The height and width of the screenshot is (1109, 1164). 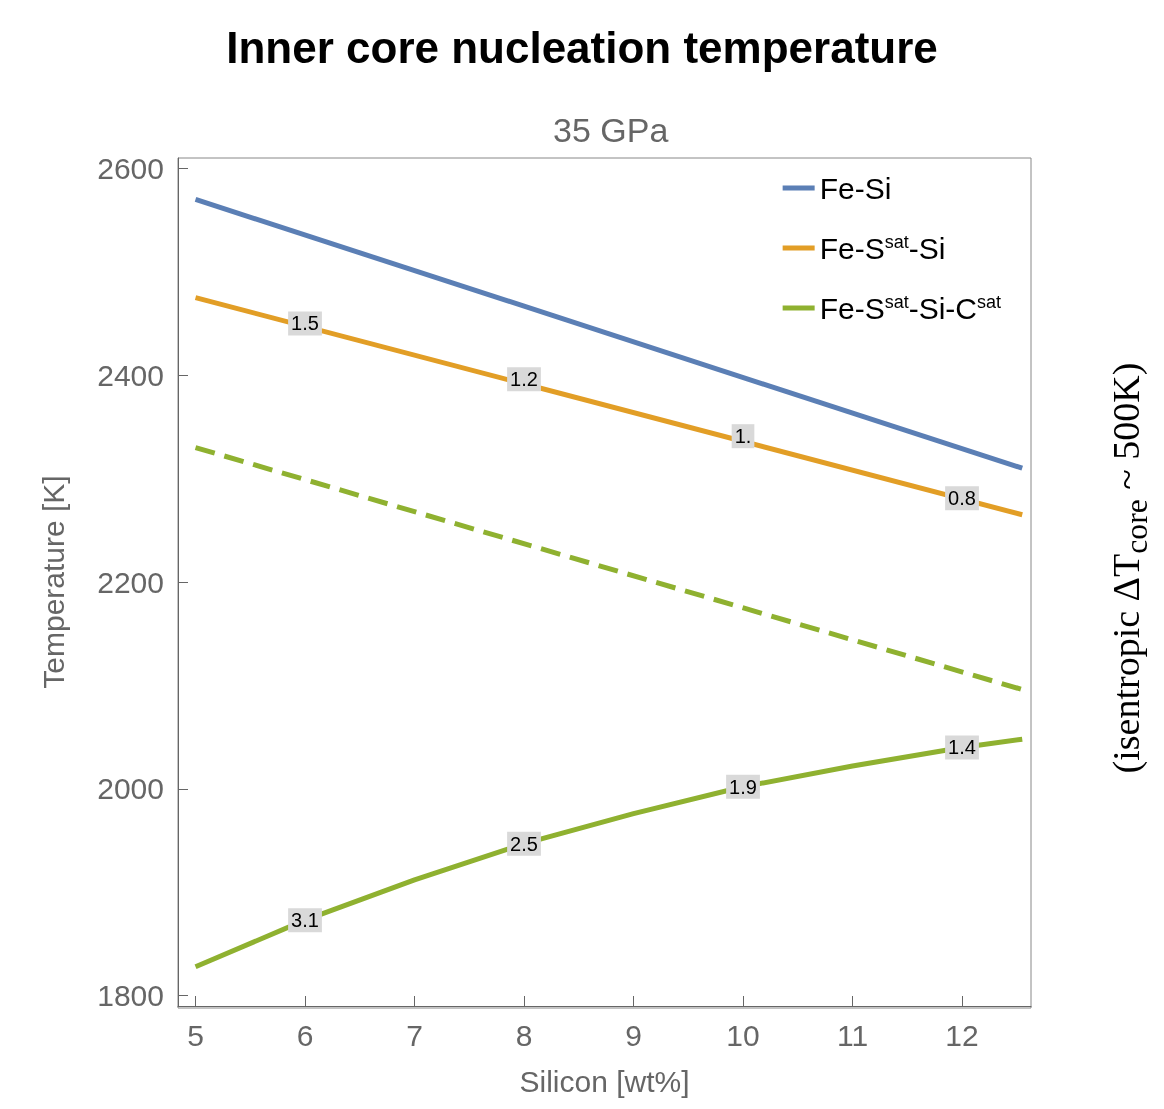 What do you see at coordinates (195, 1035) in the screenshot?
I see `x-tick-label: 5` at bounding box center [195, 1035].